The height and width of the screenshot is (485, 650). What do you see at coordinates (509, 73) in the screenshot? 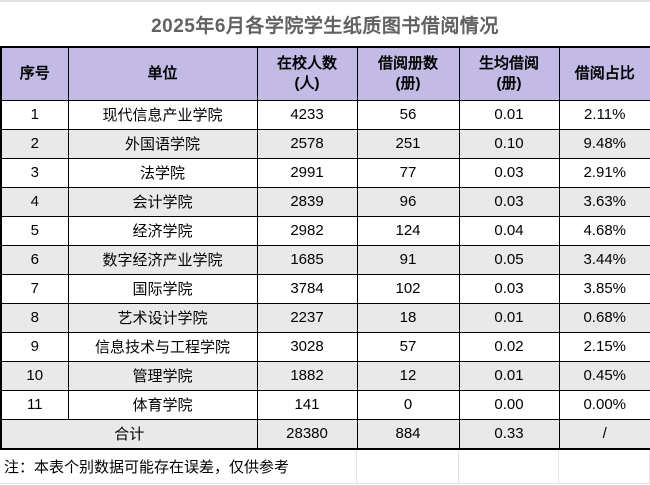
I see `col-header-per-student: 生均借阅 (册)` at bounding box center [509, 73].